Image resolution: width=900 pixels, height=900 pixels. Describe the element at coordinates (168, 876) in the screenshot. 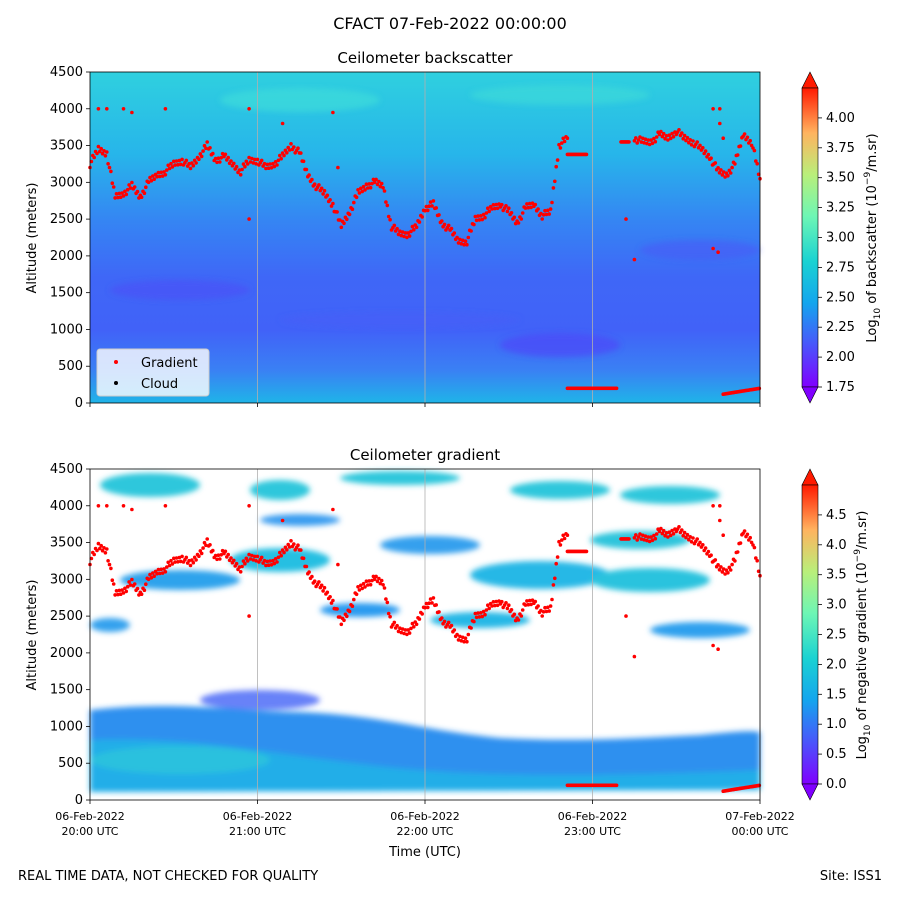

I see `quality-disclaimer: REAL TIME DATA, NOT CHECKED FOR QUALITY` at that location.